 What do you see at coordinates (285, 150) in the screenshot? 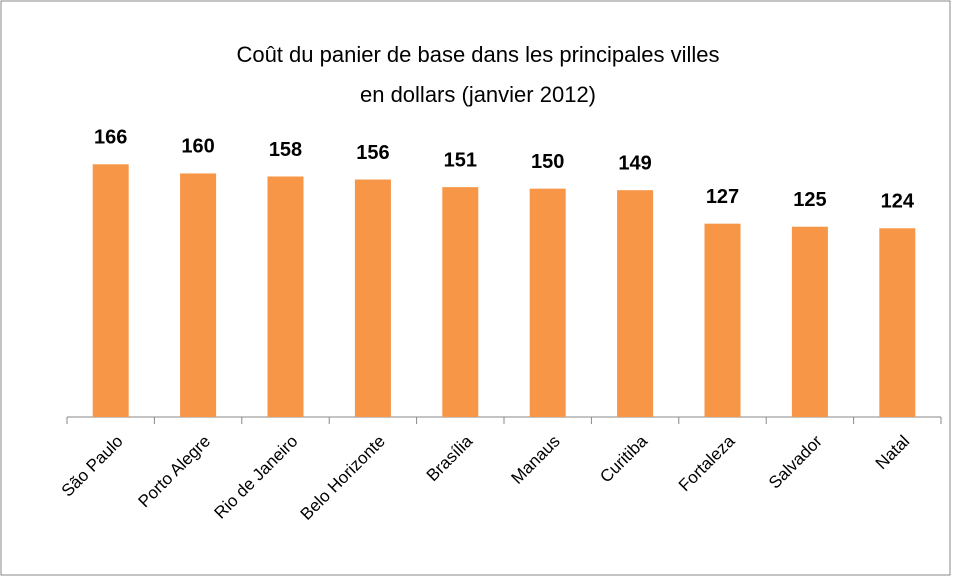
I see `value-label: 158` at bounding box center [285, 150].